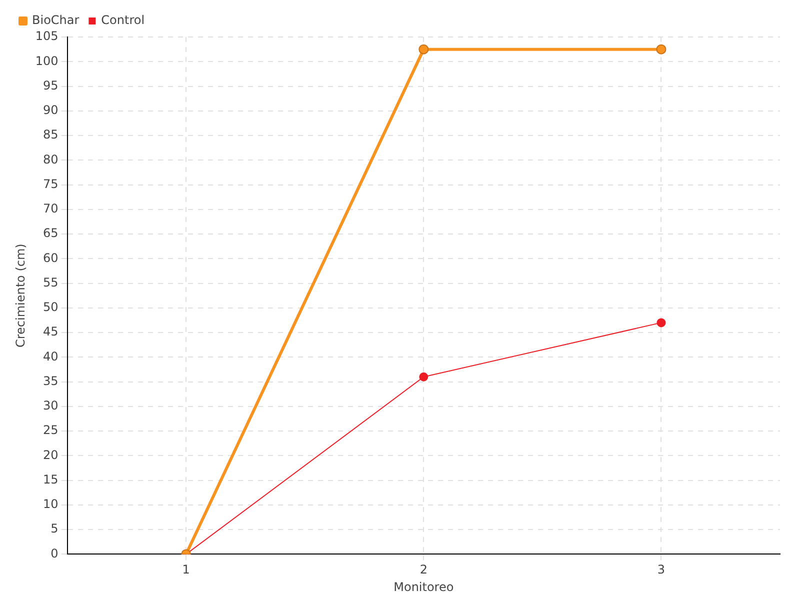 The image size is (800, 600). I want to click on y-tick-label: 45, so click(50, 331).